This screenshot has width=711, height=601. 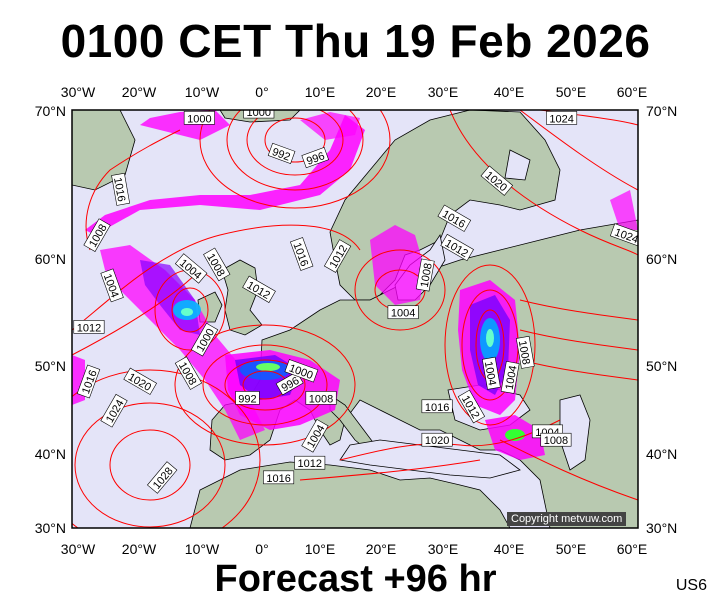 I want to click on svg-text: 1024, so click(x=561, y=119).